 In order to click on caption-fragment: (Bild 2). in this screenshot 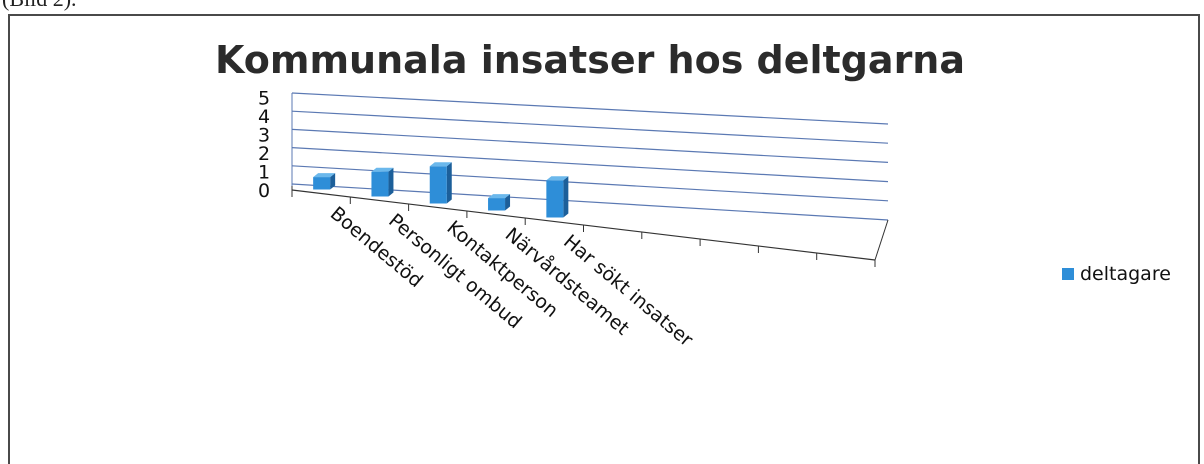, I will do `click(39, 6)`.